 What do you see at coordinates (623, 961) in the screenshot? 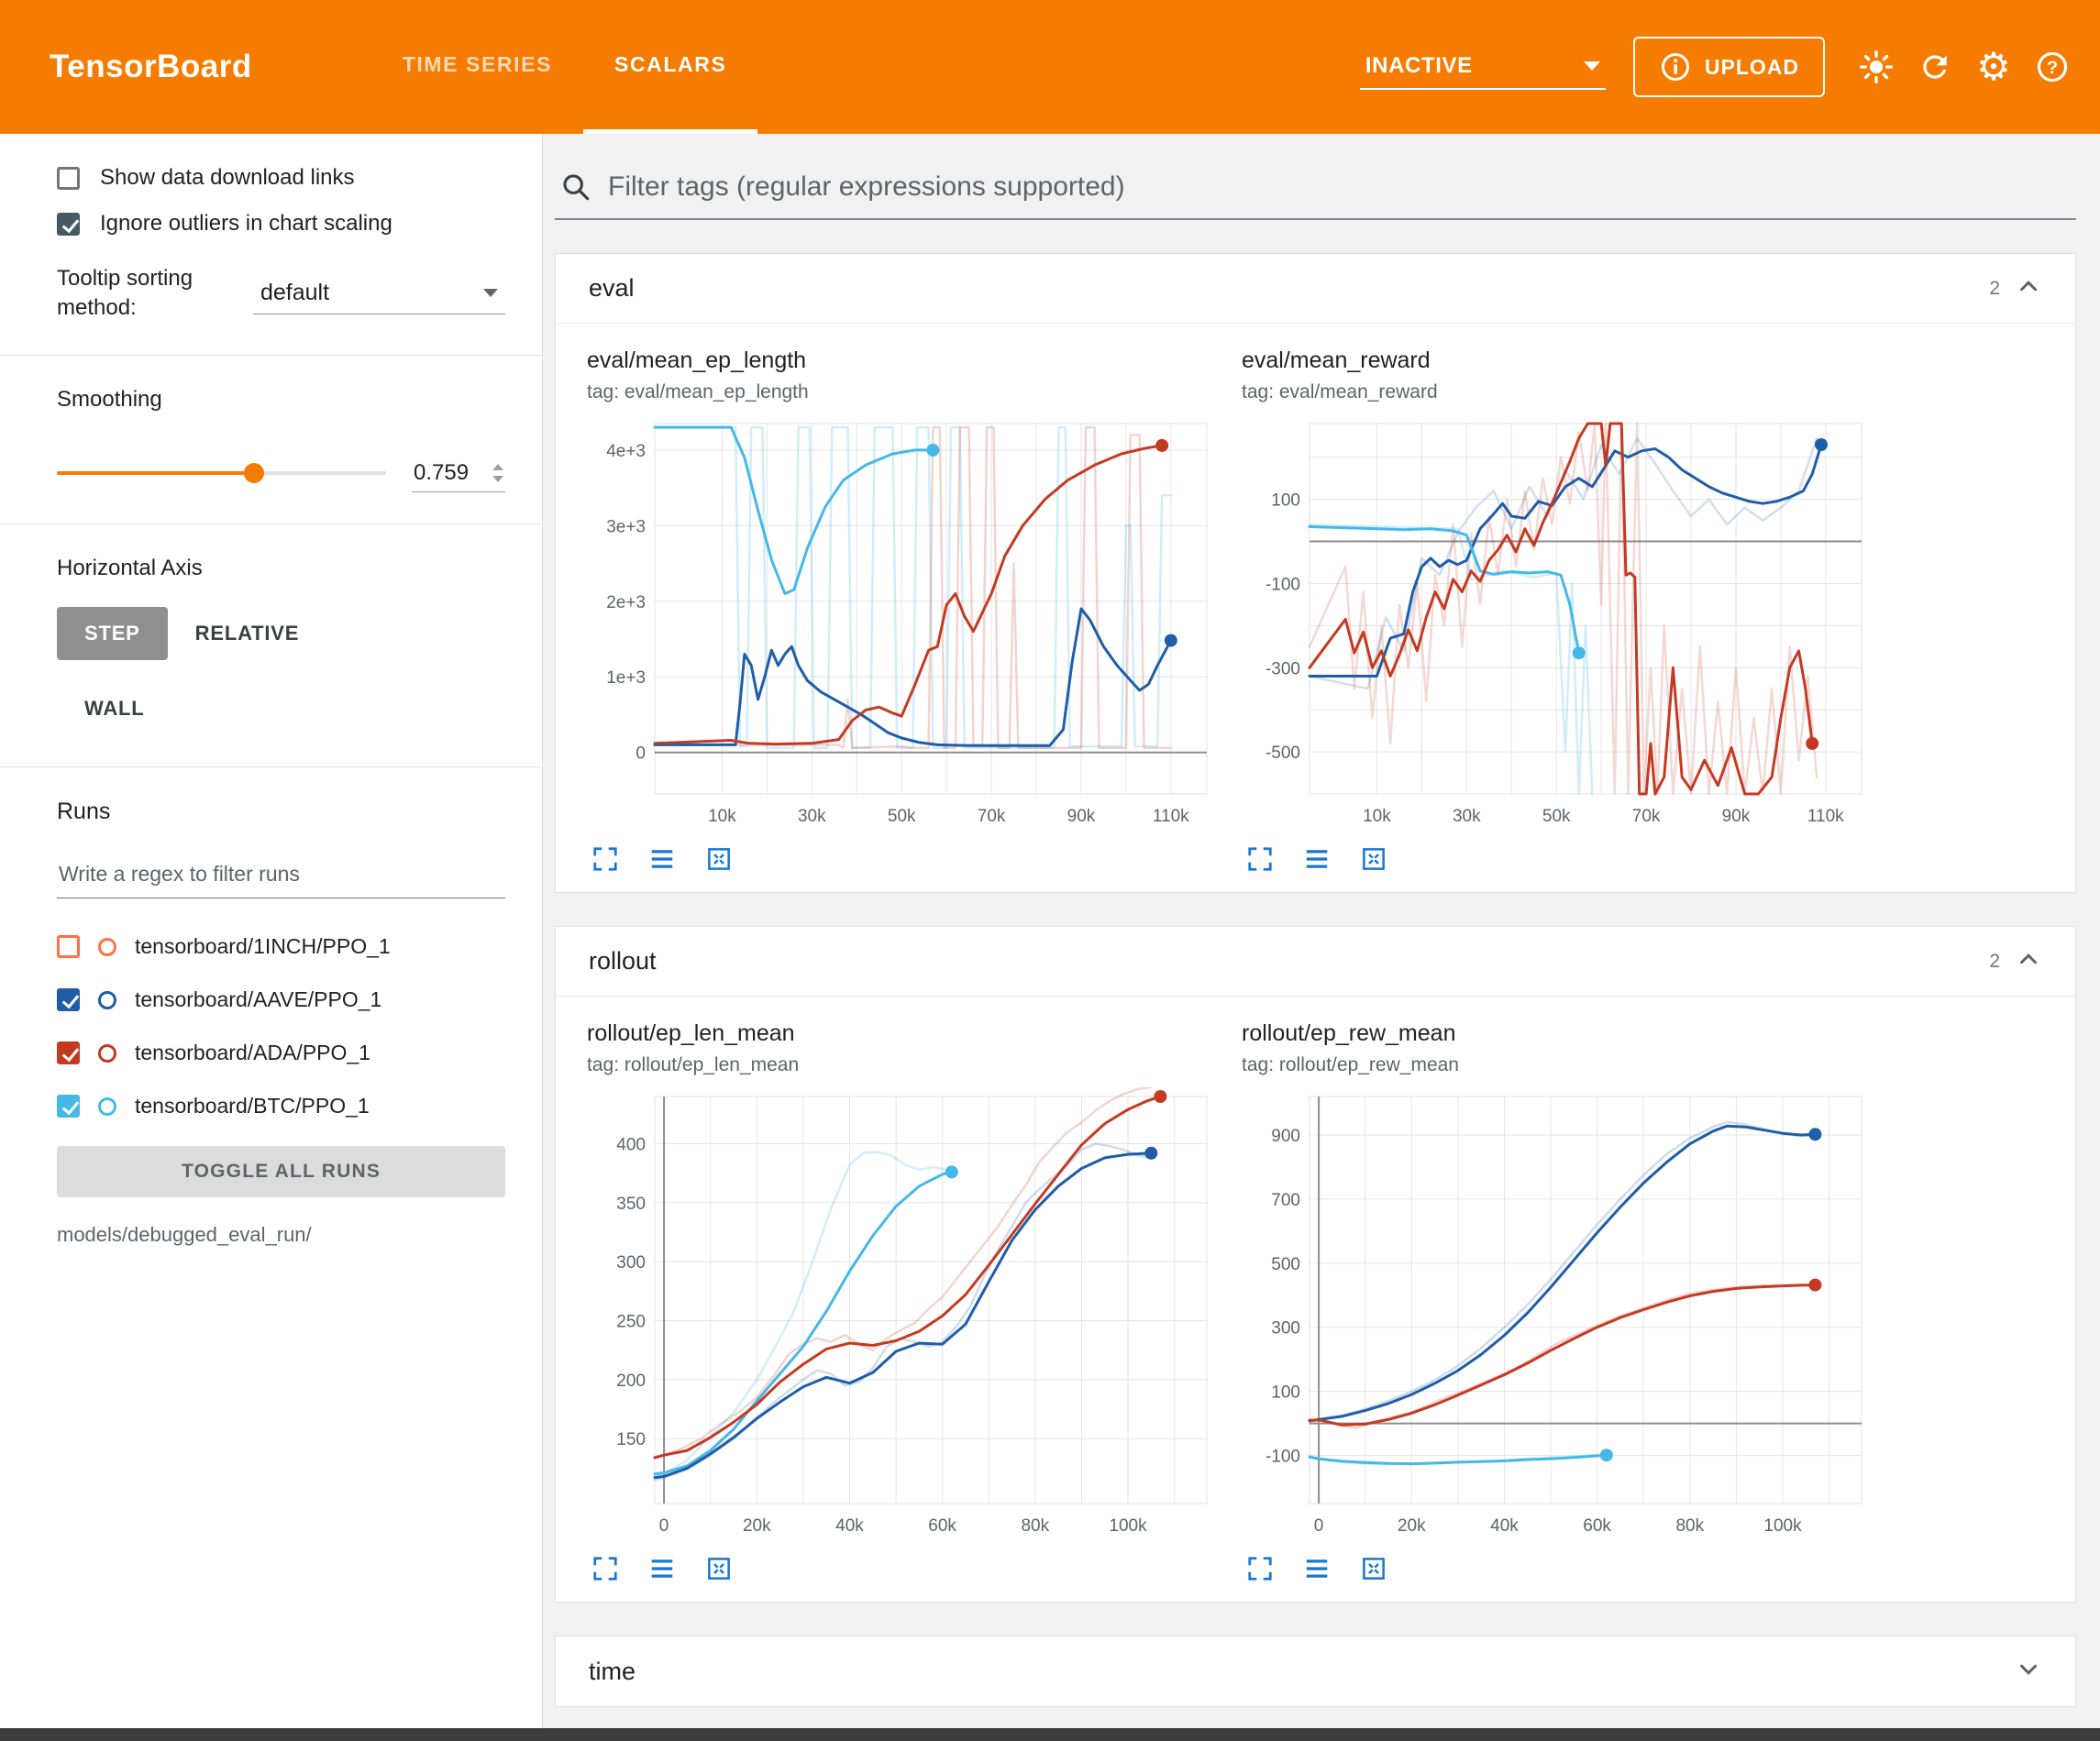
I see `section-title: rollout` at bounding box center [623, 961].